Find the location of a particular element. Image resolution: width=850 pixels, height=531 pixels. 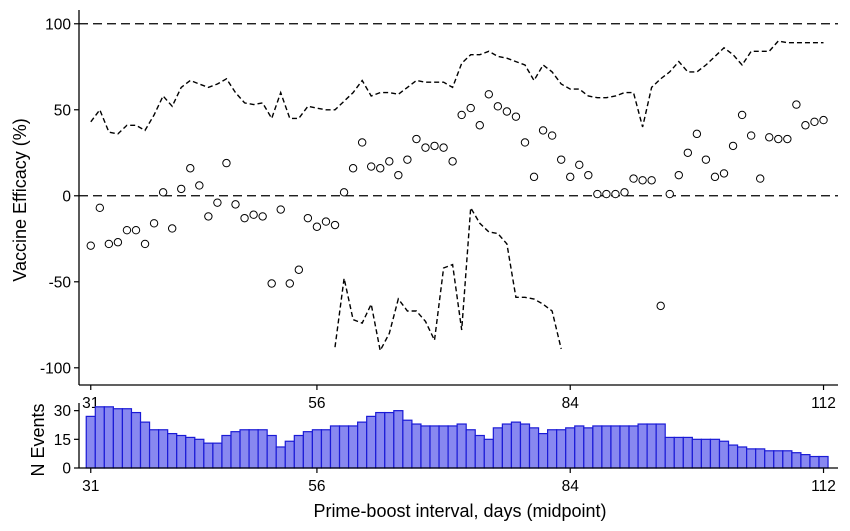

x-tick-label-efficacy: 112 is located at coordinates (823, 403).